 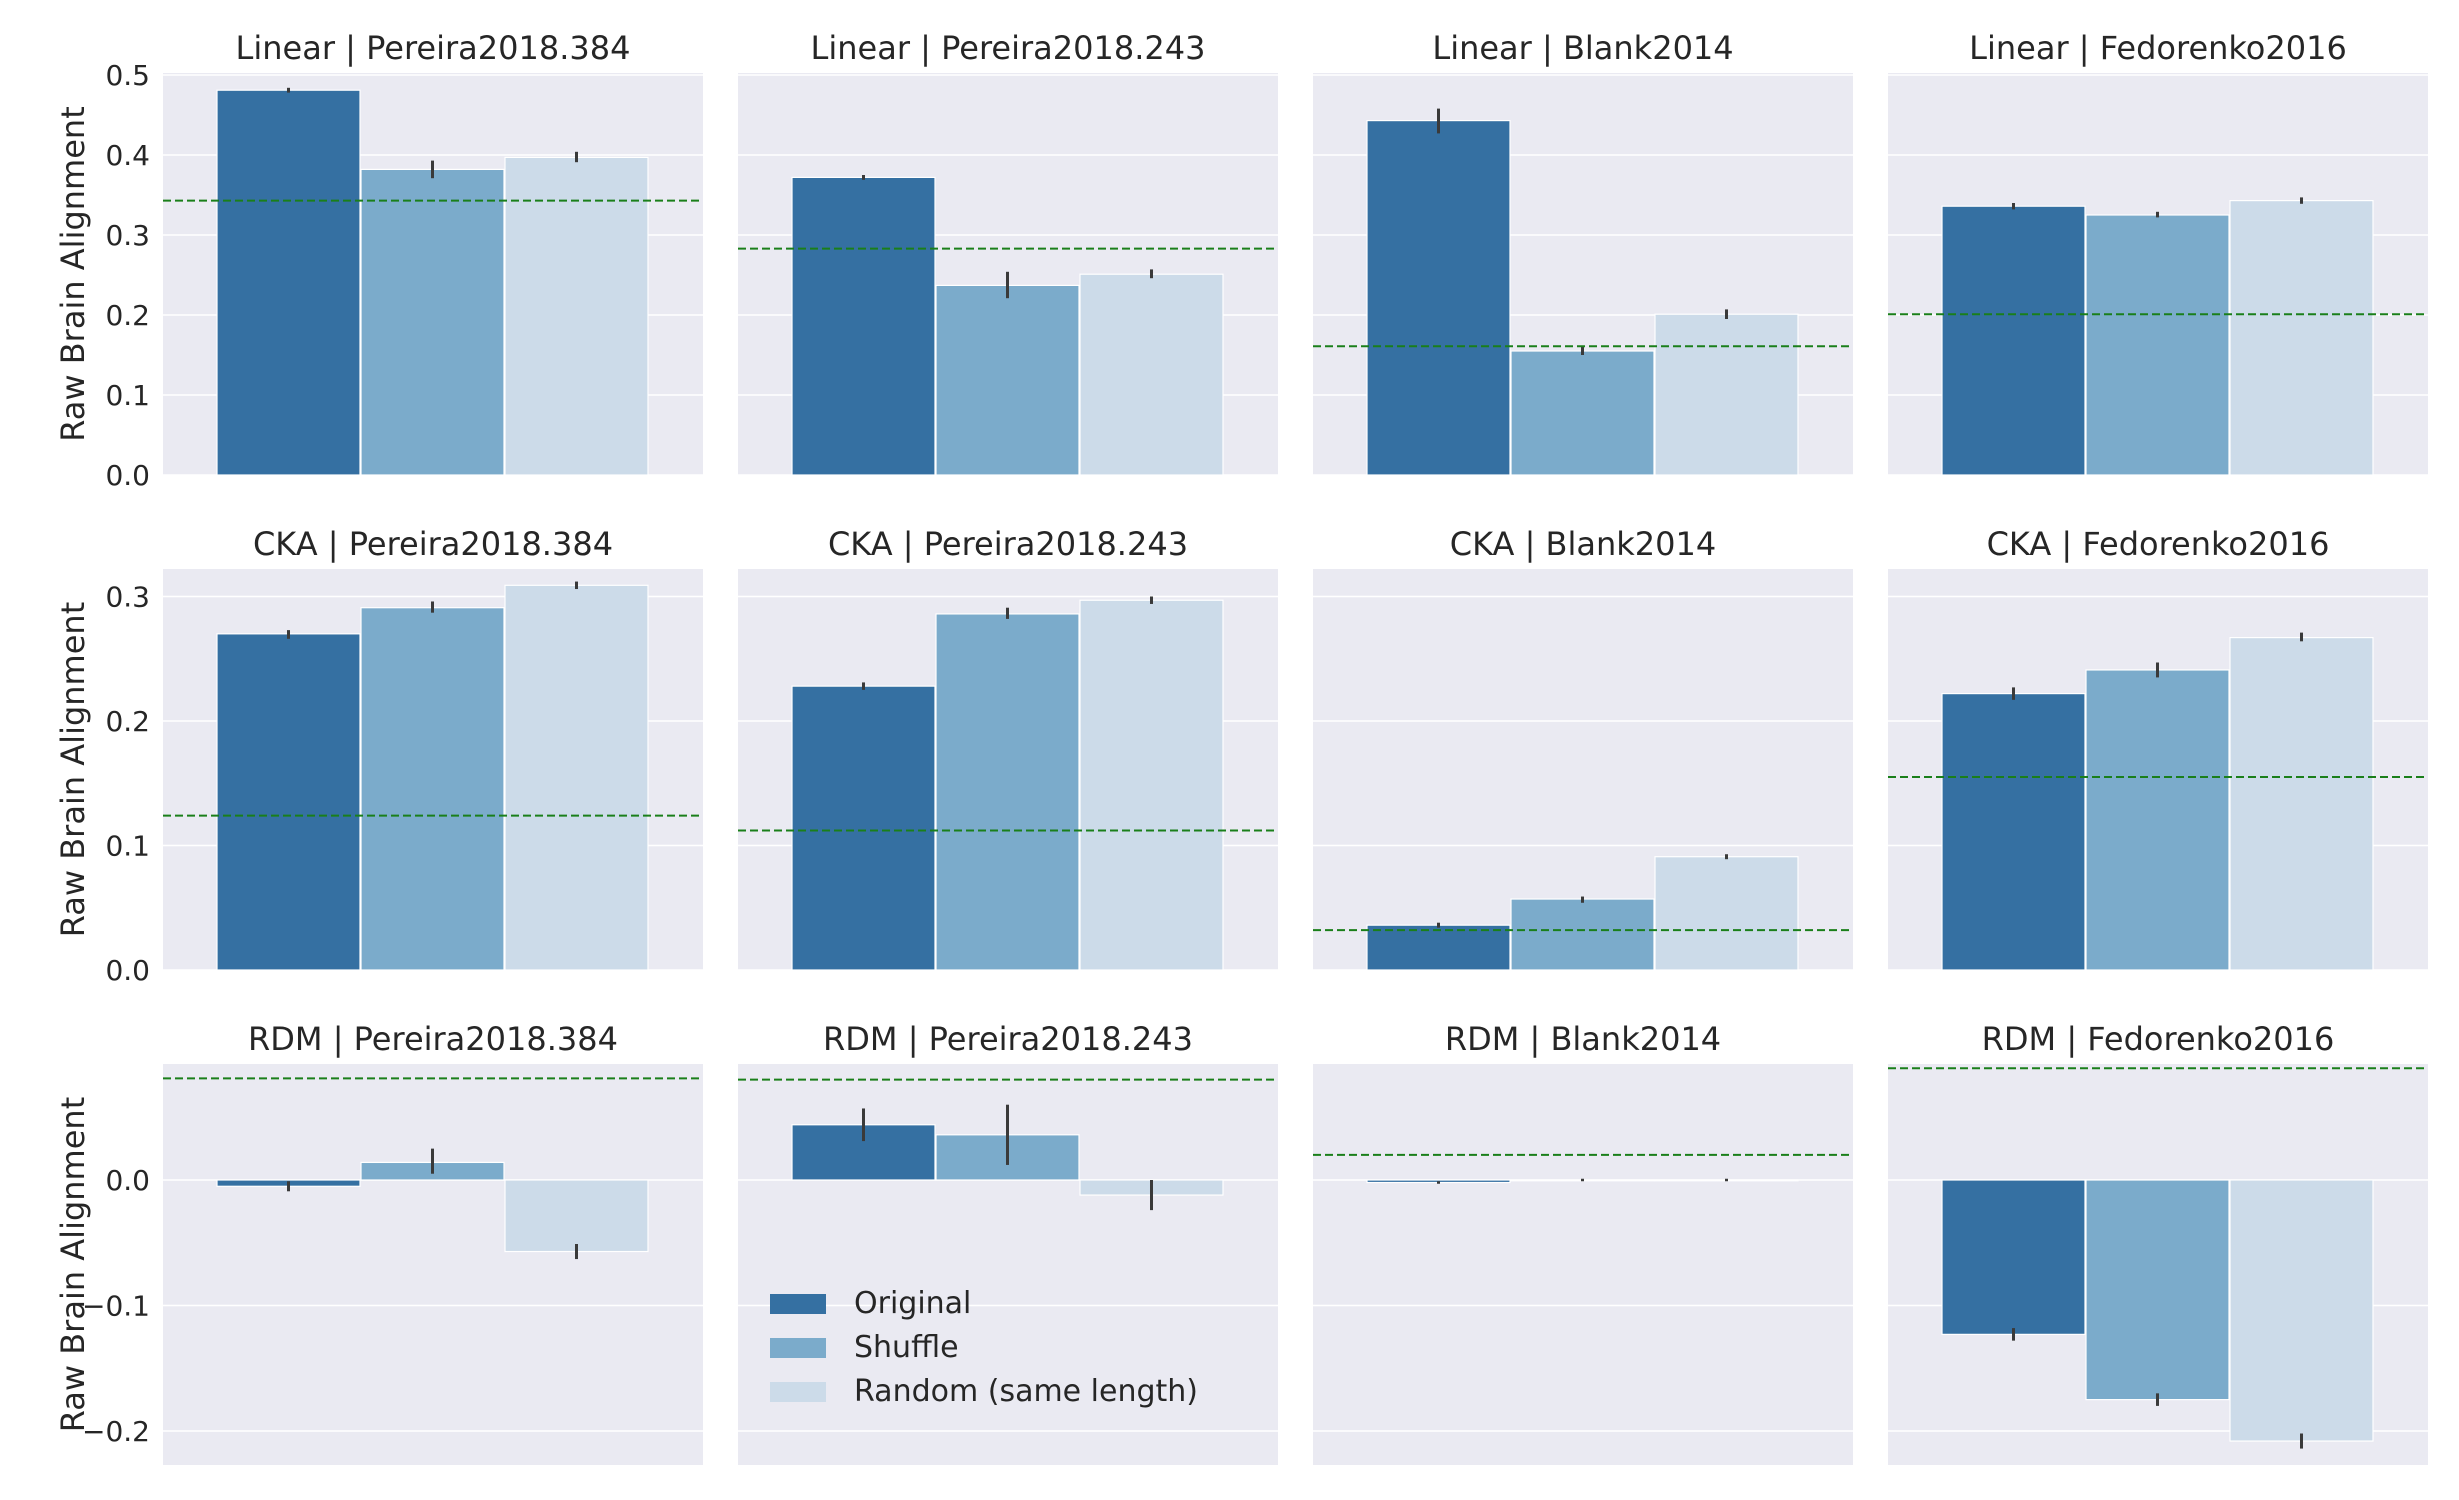 I want to click on panel-title: Linear | Blank2014, so click(x=1582, y=48).